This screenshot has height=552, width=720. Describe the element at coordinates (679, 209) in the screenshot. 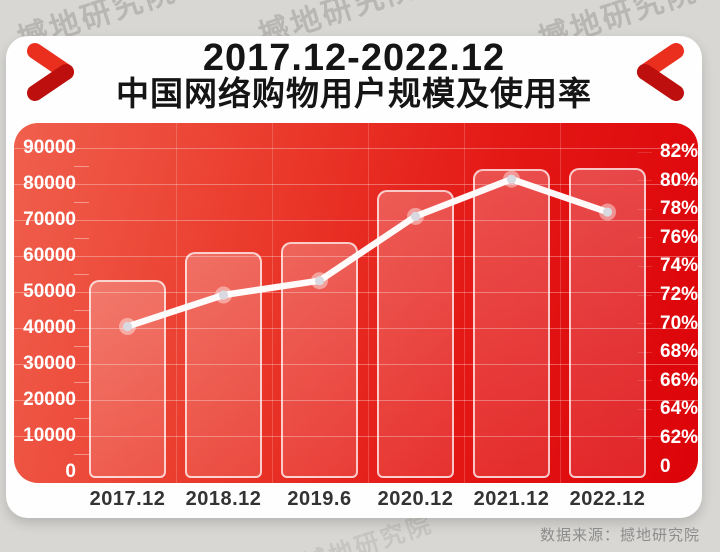

I see `right-axis-label: 78%` at that location.